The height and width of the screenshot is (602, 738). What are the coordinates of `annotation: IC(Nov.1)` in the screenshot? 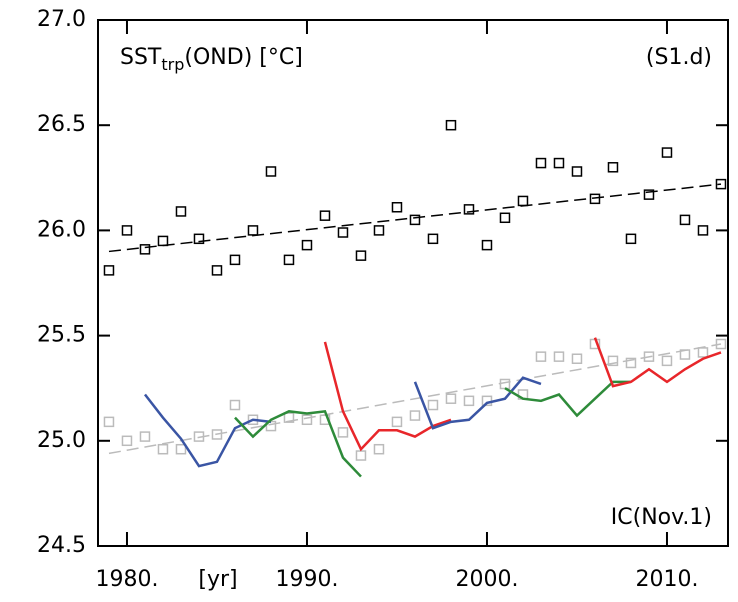 It's located at (661, 517).